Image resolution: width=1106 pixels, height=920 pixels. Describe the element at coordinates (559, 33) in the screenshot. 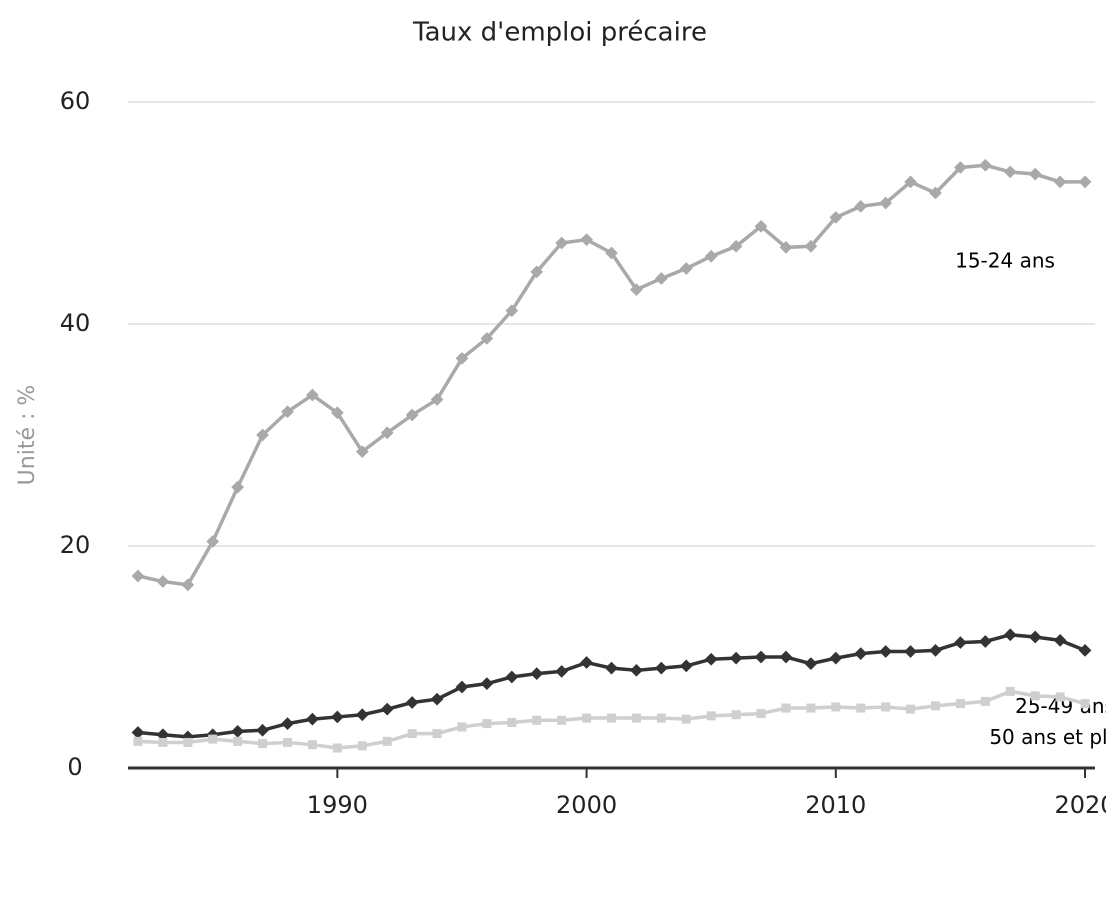

I see `chart-title: Taux d'emploi précaire` at that location.